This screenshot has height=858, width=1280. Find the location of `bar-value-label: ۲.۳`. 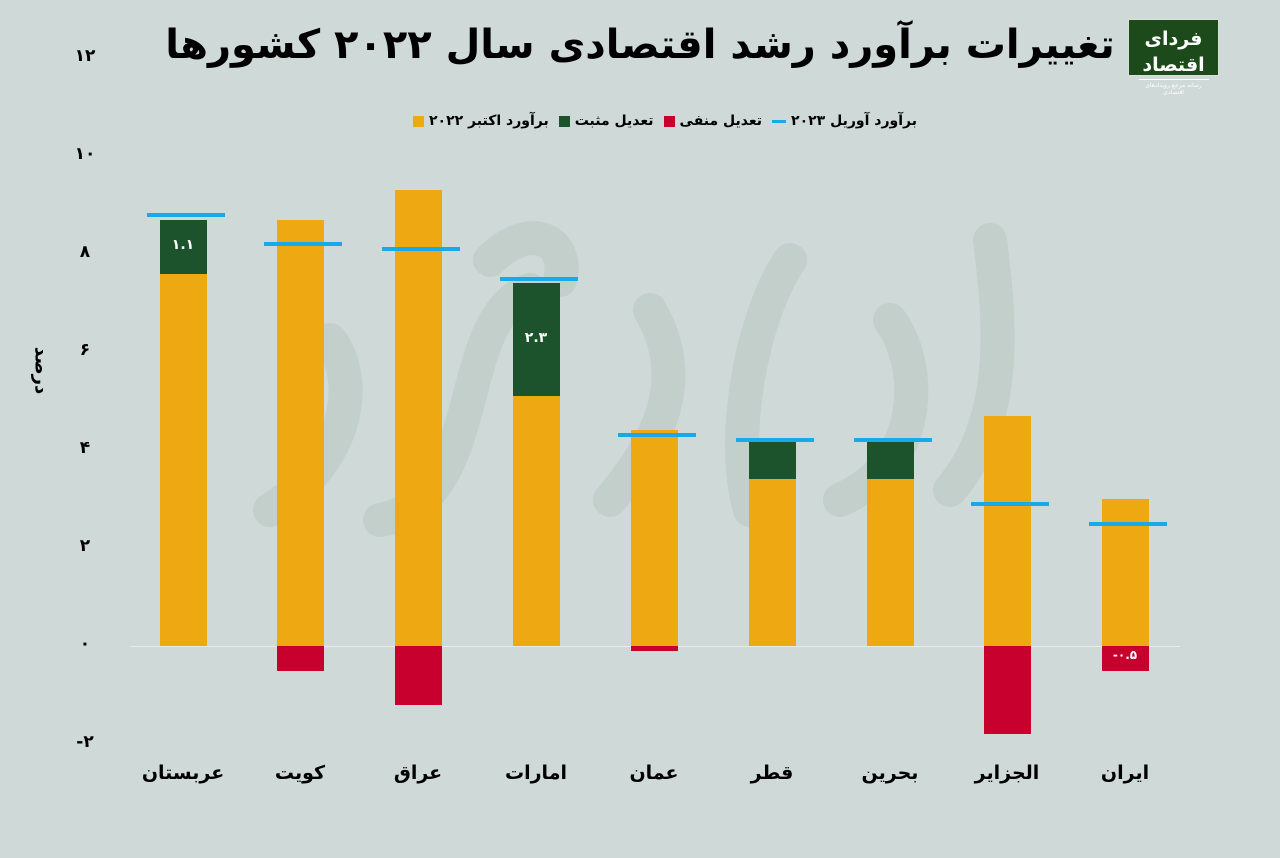

bar-value-label: ۲.۳ is located at coordinates (536, 337).